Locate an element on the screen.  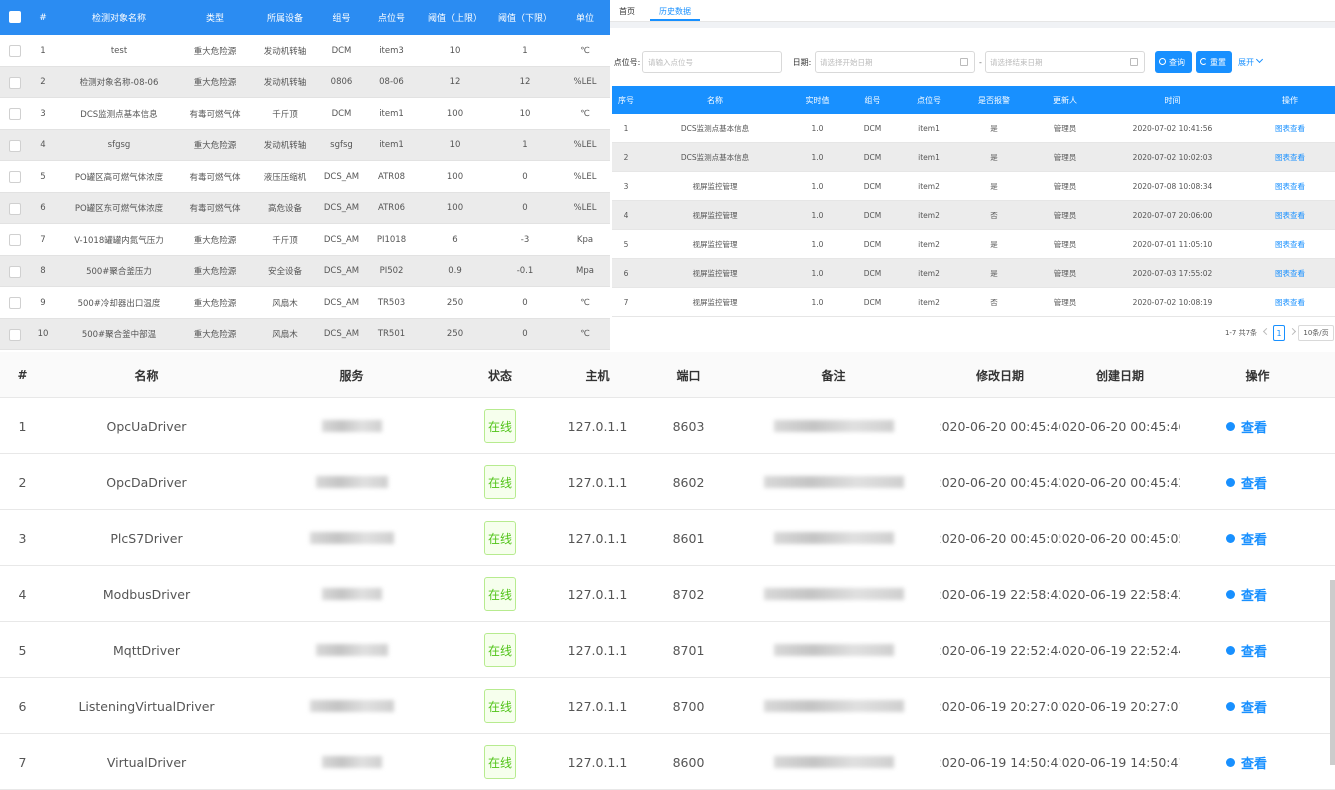
table-cell: test is located at coordinates (119, 50).